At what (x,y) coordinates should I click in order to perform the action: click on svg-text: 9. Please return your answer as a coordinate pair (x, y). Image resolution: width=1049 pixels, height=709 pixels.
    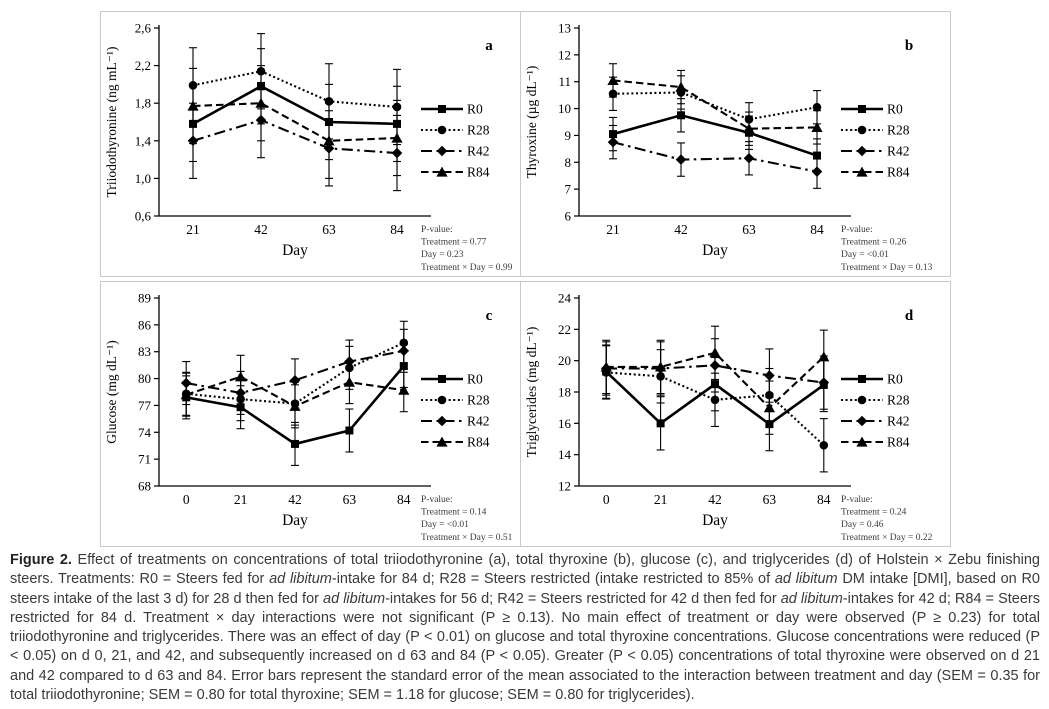
    Looking at the image, I should click on (568, 135).